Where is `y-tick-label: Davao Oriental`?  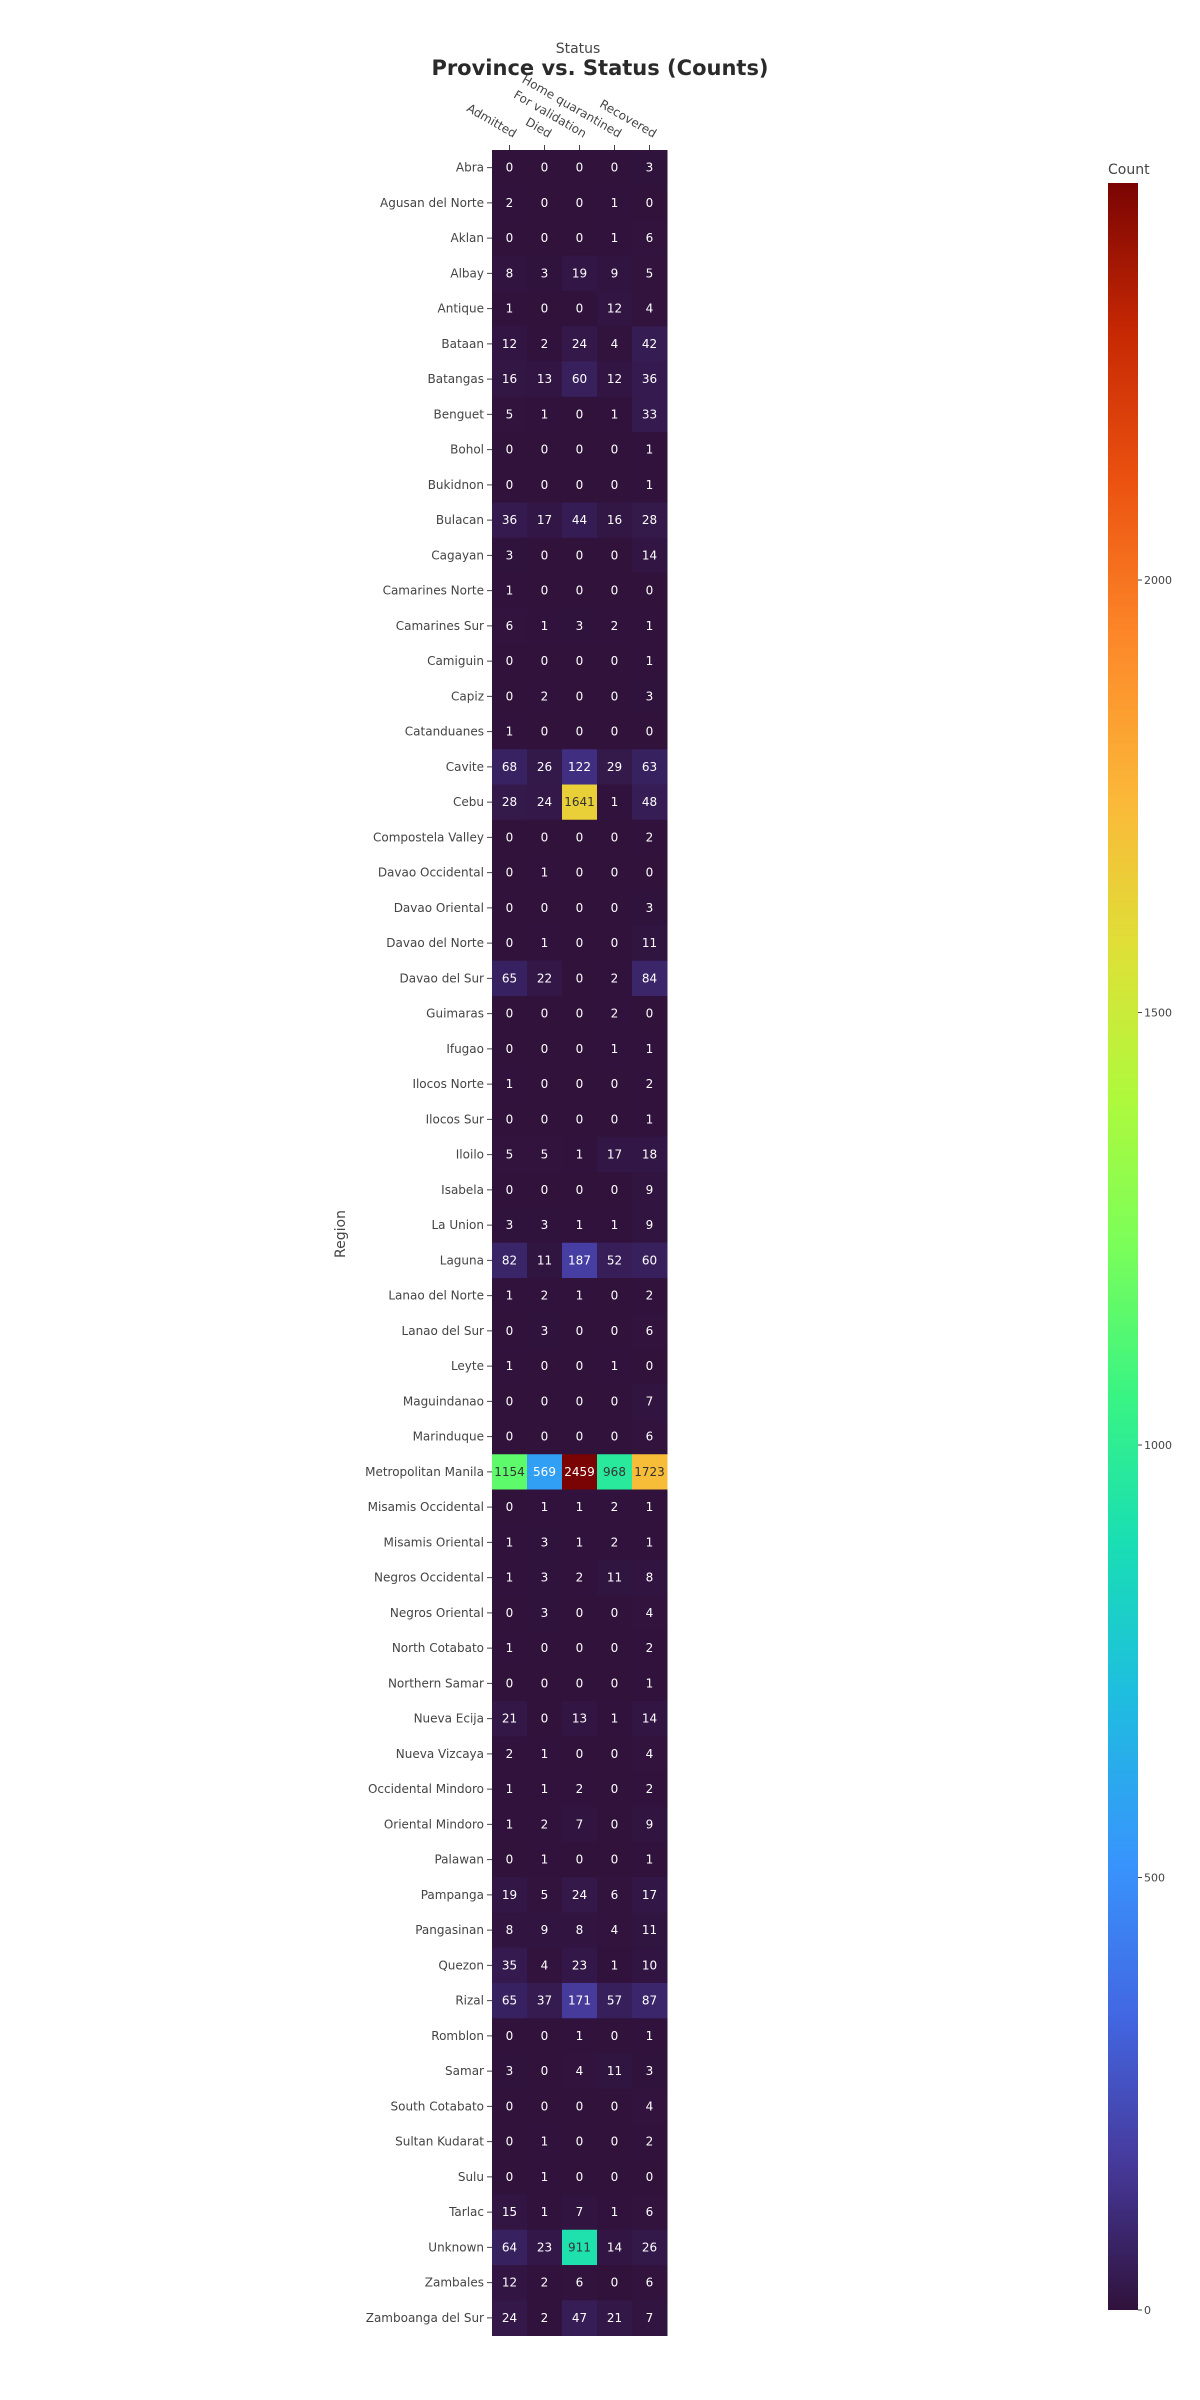
y-tick-label: Davao Oriental is located at coordinates (439, 908).